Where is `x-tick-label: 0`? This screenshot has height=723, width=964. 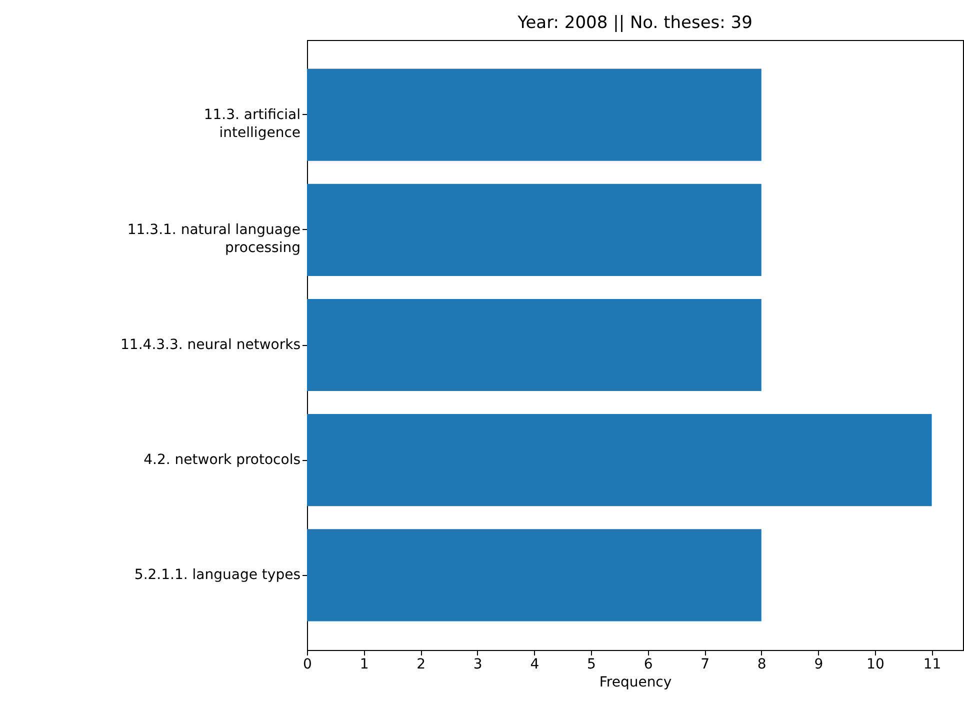
x-tick-label: 0 is located at coordinates (307, 664).